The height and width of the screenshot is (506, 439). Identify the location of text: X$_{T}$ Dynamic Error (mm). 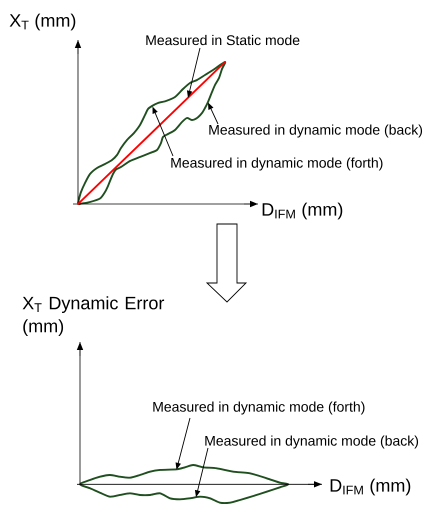
(93, 316).